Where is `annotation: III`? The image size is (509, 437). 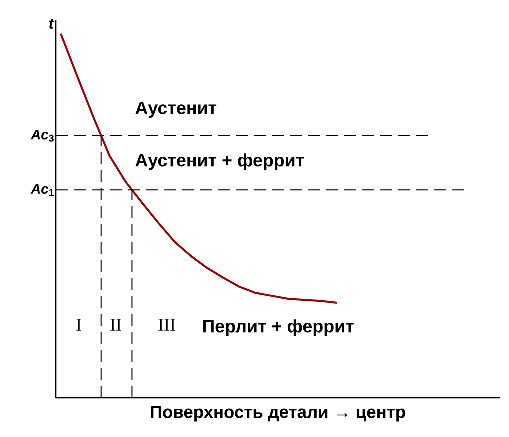 annotation: III is located at coordinates (167, 325).